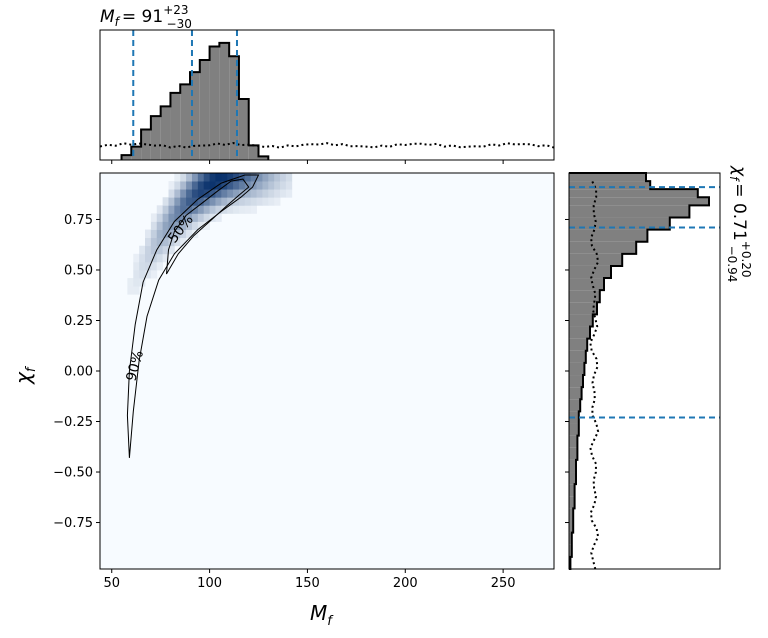  I want to click on mass-hist-outline, so click(195, 100).